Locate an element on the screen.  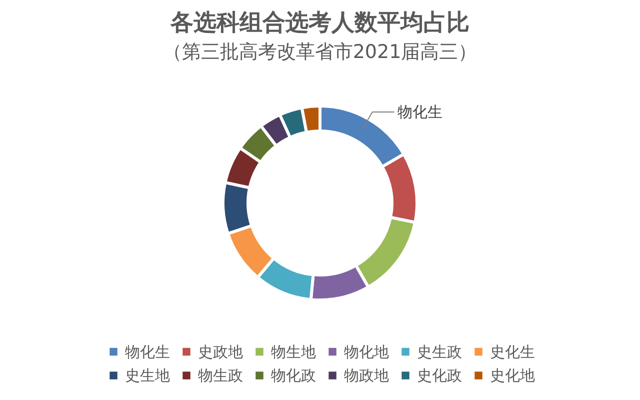
legend-label: 史化政 is located at coordinates (439, 375).